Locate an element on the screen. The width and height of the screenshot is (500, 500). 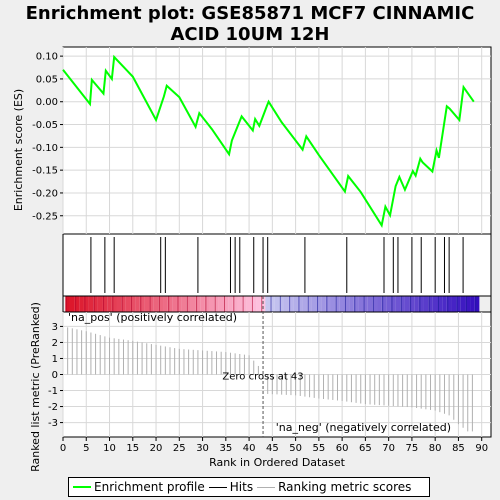
x-tick-label: 20 is located at coordinates (156, 448).